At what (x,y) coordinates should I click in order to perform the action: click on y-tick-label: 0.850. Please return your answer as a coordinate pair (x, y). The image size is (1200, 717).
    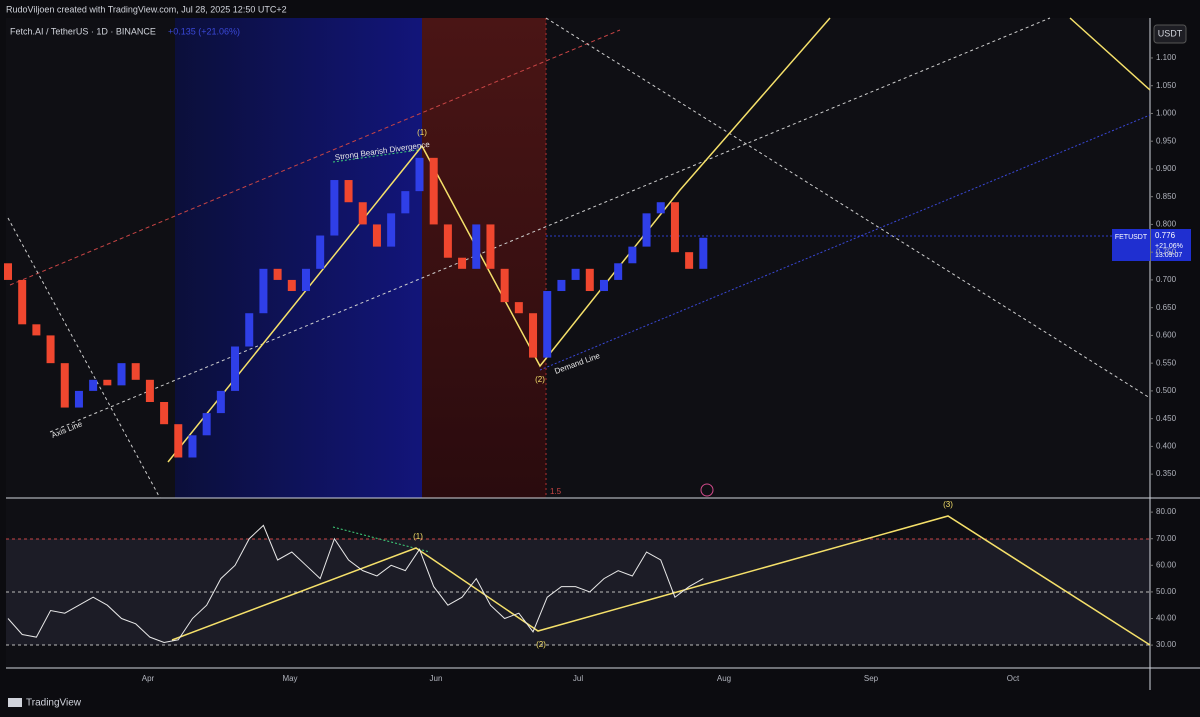
    Looking at the image, I should click on (1166, 196).